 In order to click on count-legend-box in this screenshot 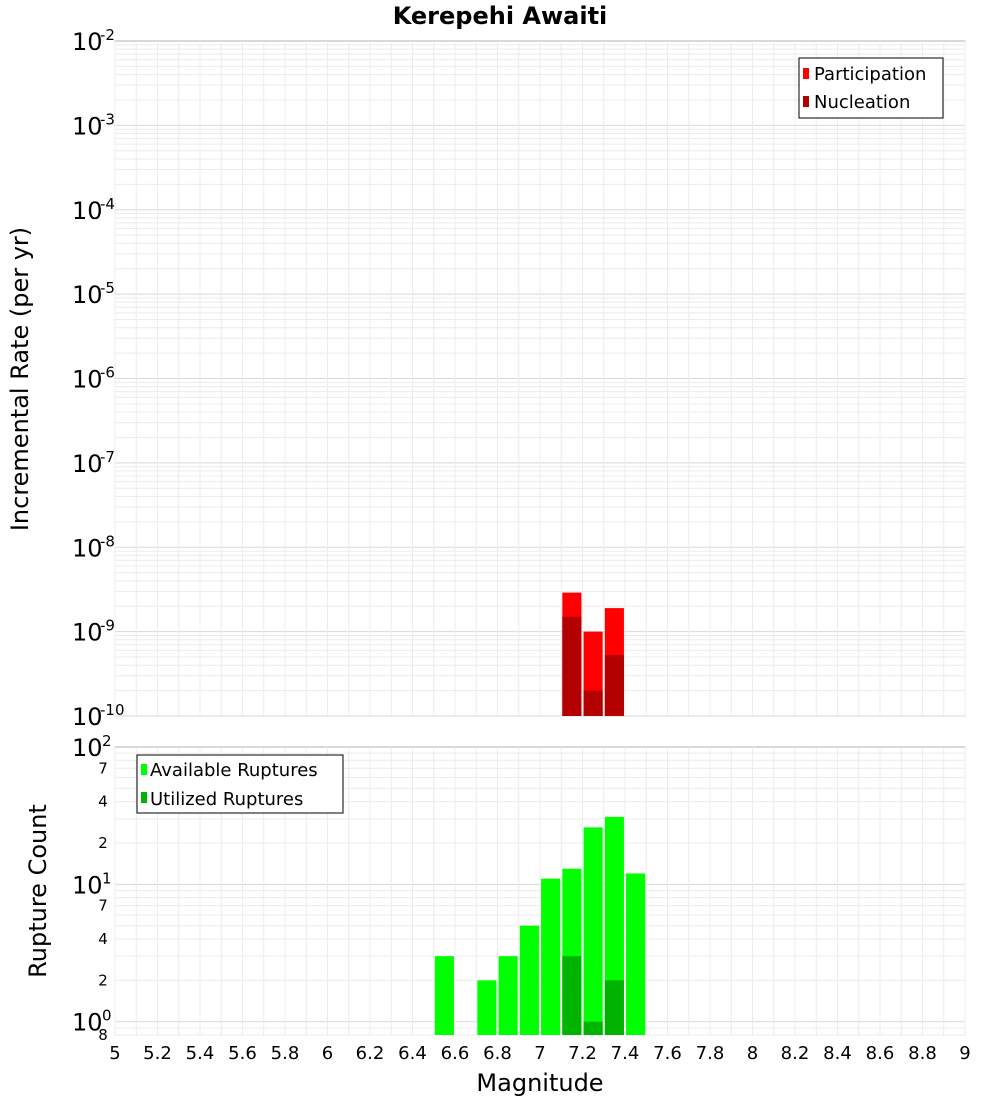, I will do `click(240, 784)`.